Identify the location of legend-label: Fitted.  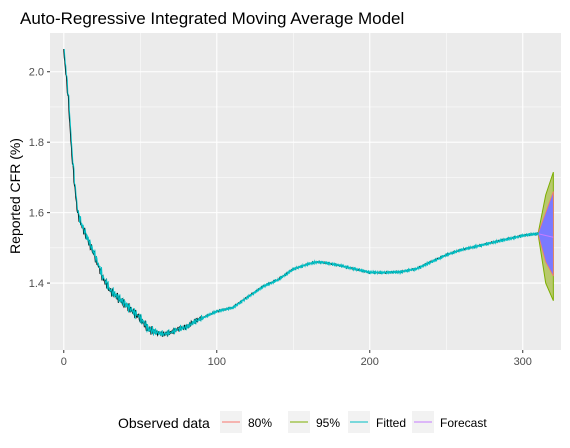
(391, 423).